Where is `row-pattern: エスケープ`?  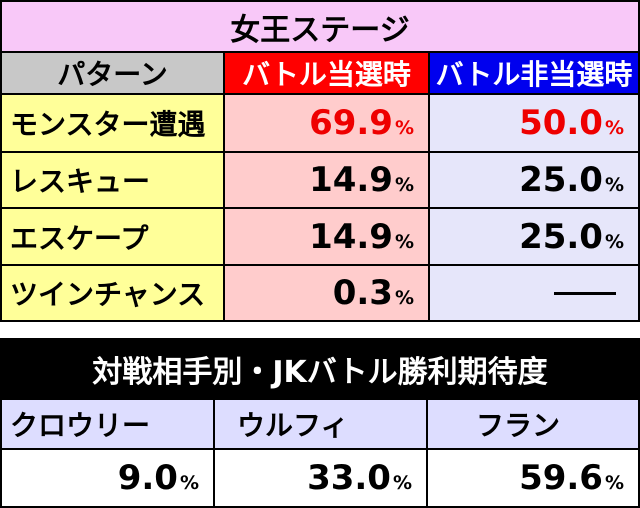
row-pattern: エスケープ is located at coordinates (112, 236).